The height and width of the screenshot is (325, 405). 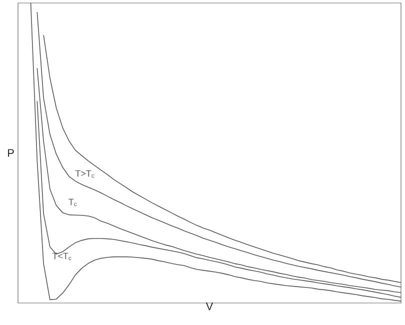 What do you see at coordinates (210, 306) in the screenshot?
I see `x-axis-title: V` at bounding box center [210, 306].